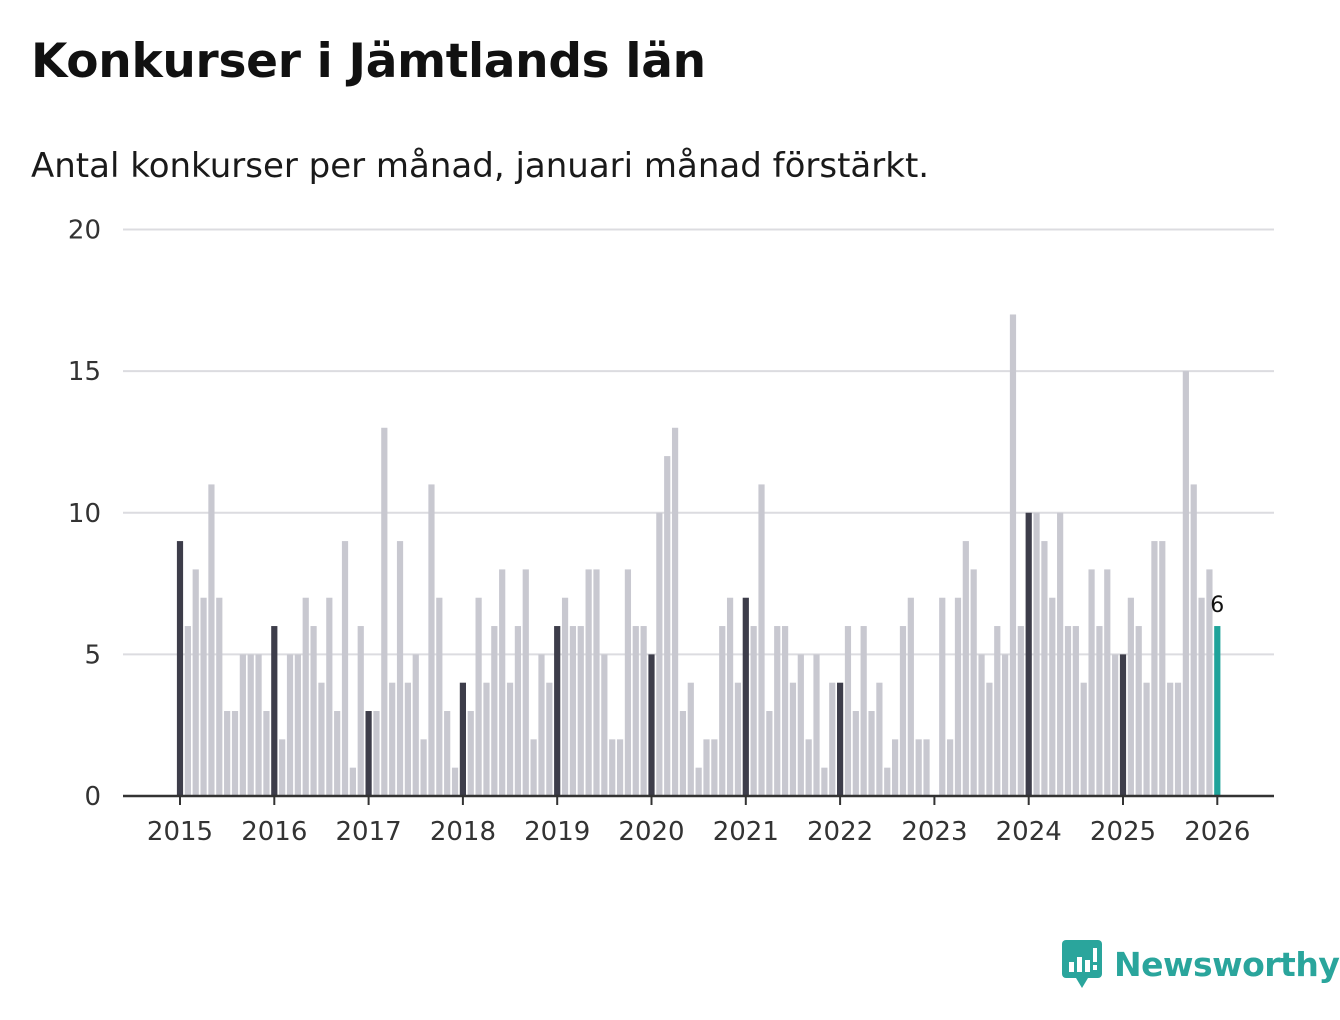 Image resolution: width=1340 pixels, height=1020 pixels. I want to click on y-tick-label: 5, so click(92, 655).